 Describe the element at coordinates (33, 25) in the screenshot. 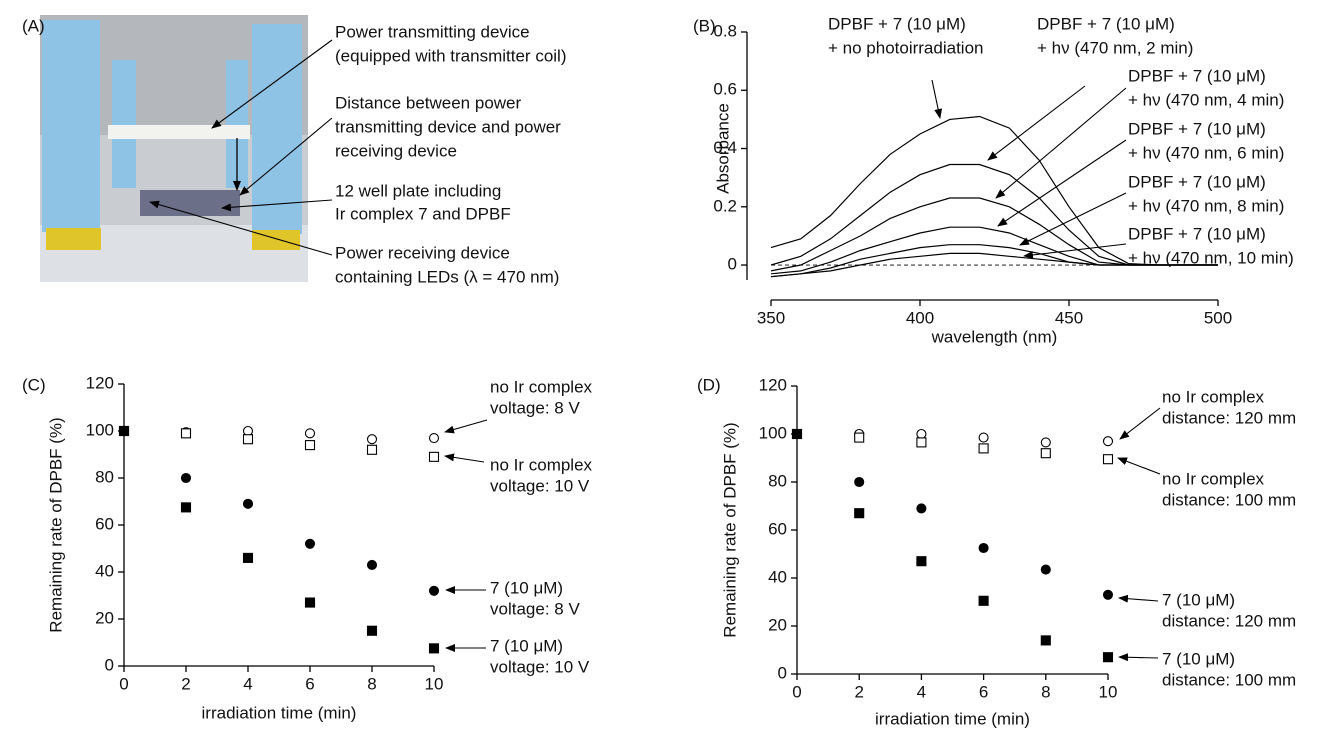

I see `panel-label: (A)` at that location.